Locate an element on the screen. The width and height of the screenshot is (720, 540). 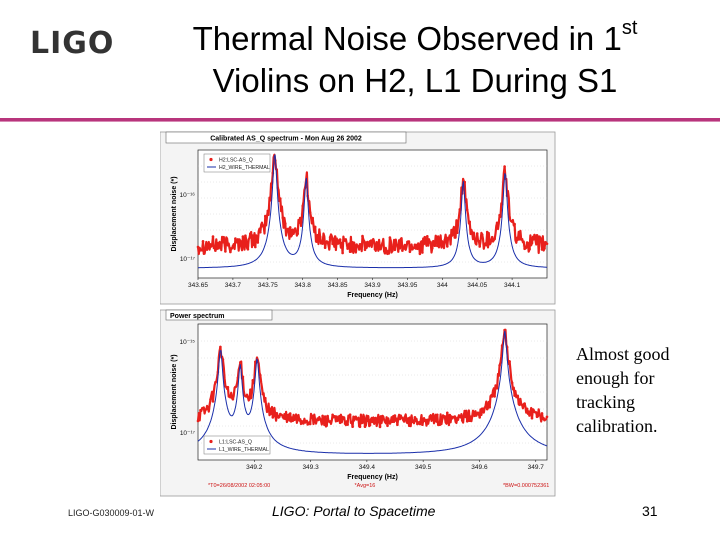
panel2-title-box is located at coordinates (219, 315).